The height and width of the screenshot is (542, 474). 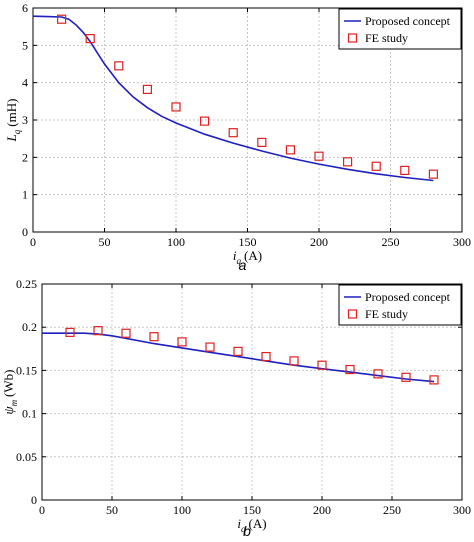 What do you see at coordinates (11, 113) in the screenshot?
I see `y-axis-label-unit: (mH)` at bounding box center [11, 113].